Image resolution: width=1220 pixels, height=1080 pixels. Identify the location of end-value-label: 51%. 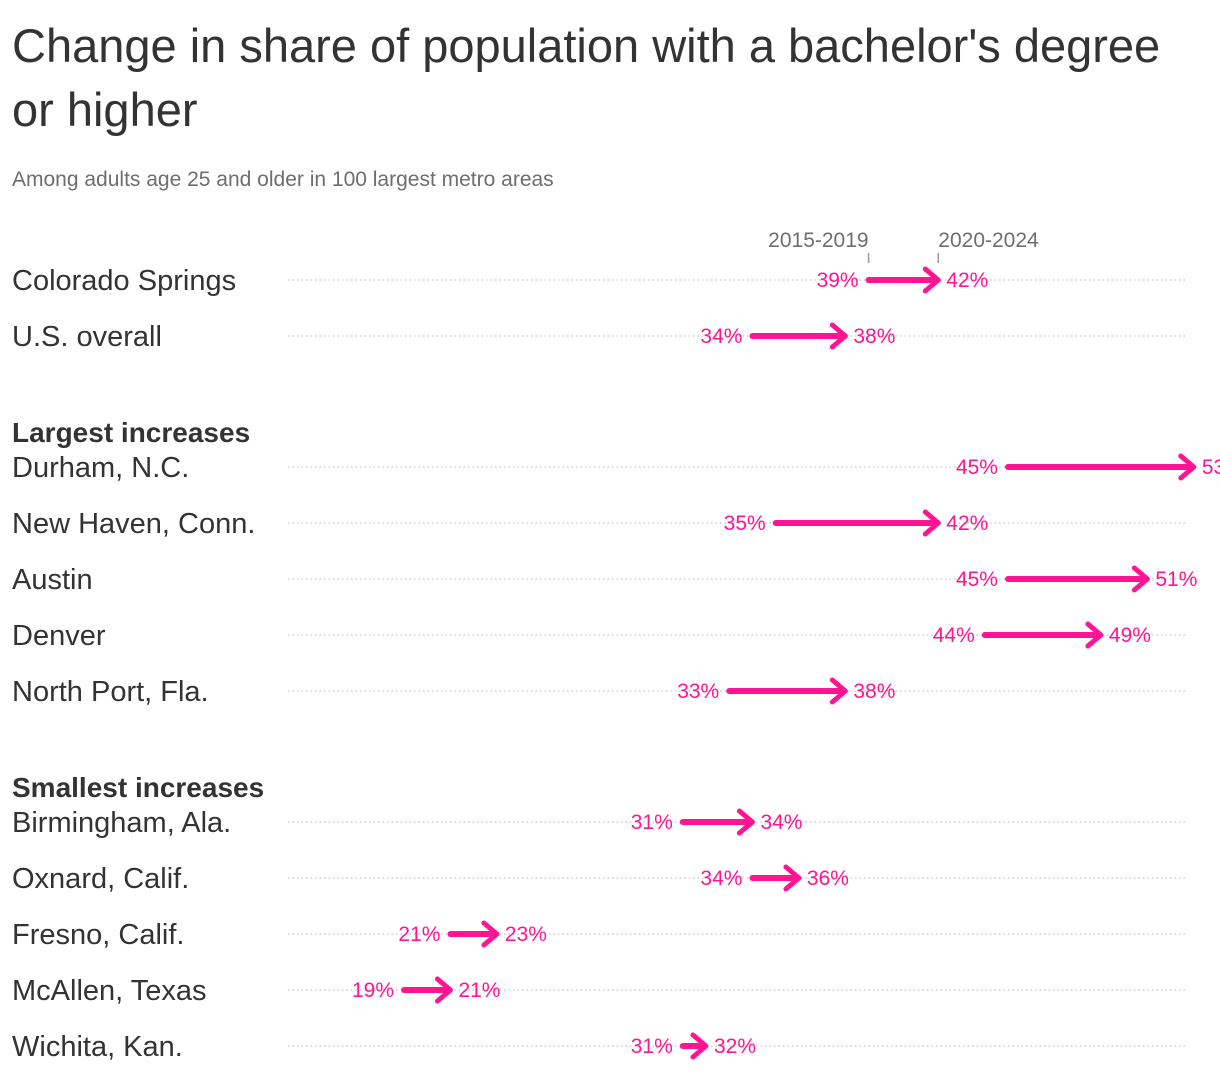
(1176, 579).